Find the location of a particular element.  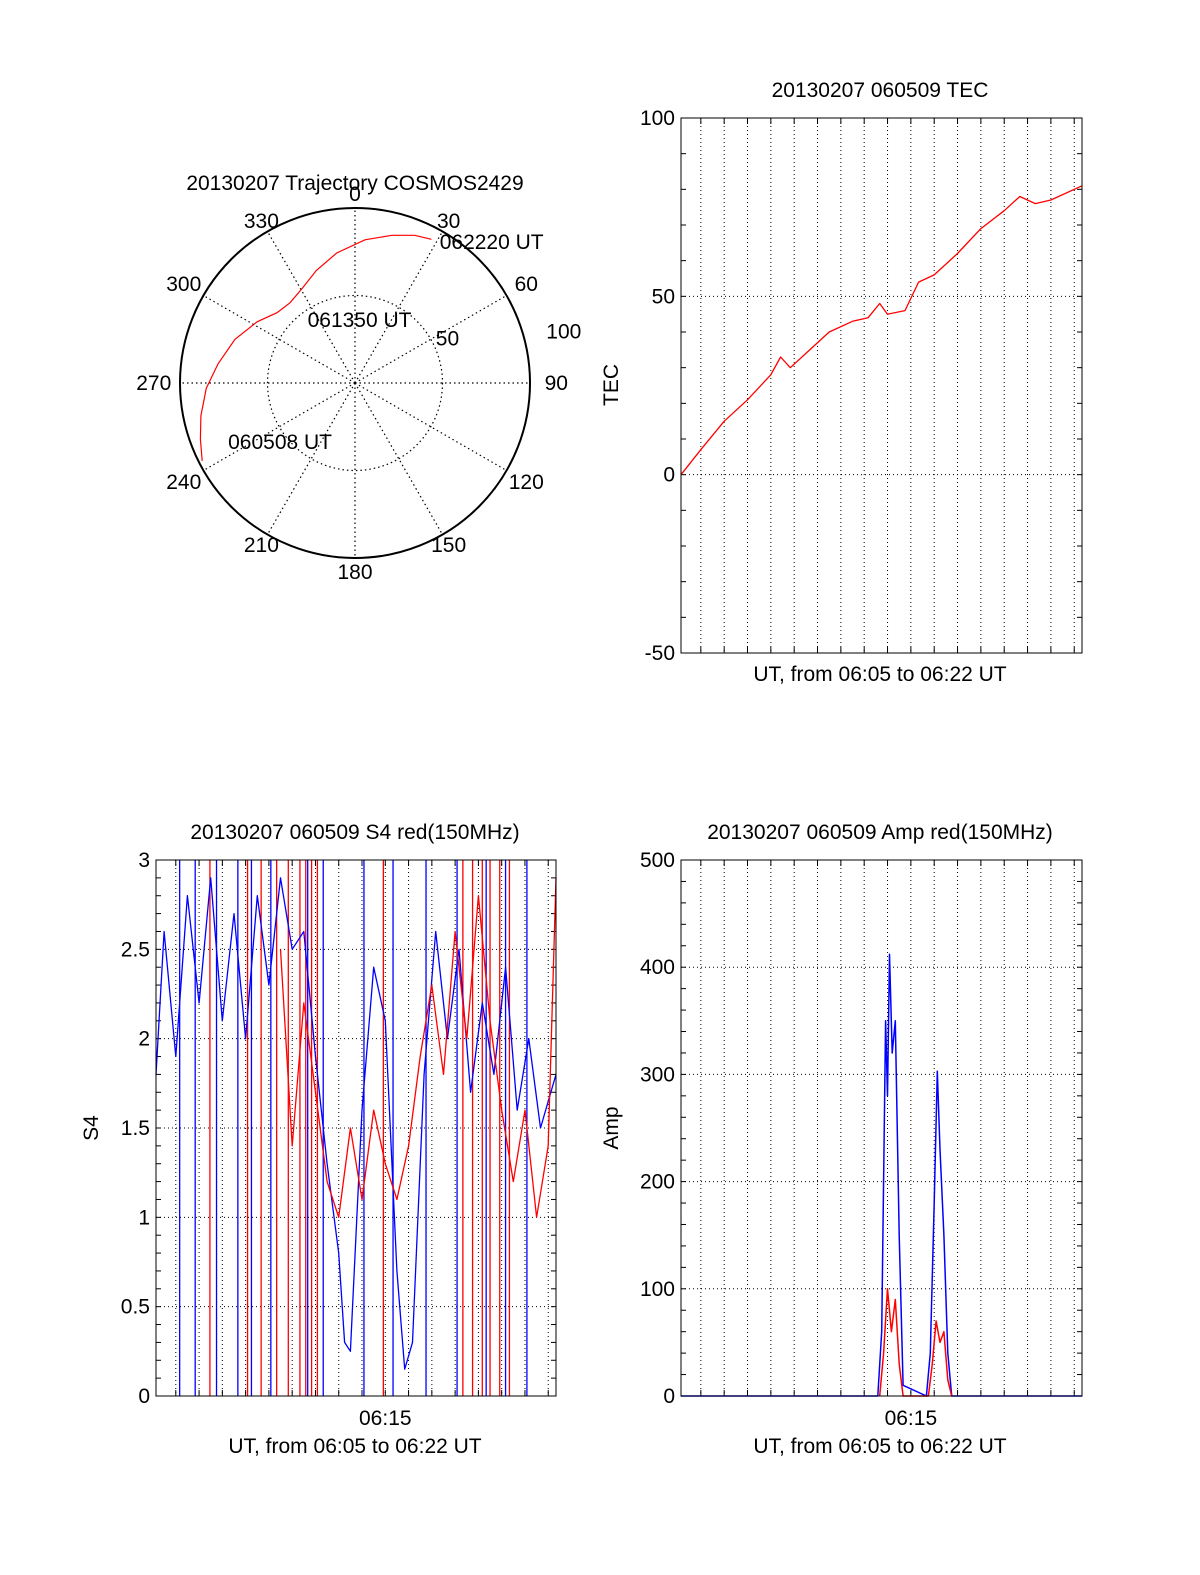

s4-title: 20130207 060509 S4 red(150MHz) is located at coordinates (354, 832).